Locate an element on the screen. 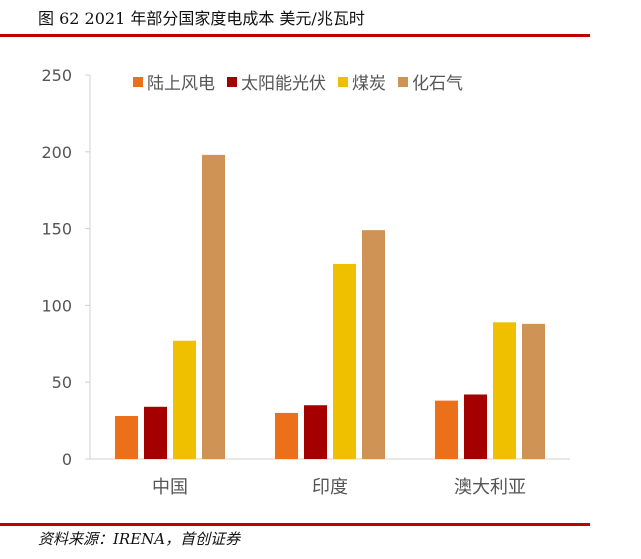 Image resolution: width=641 pixels, height=559 pixels. y-tick-label: 0 is located at coordinates (67, 459).